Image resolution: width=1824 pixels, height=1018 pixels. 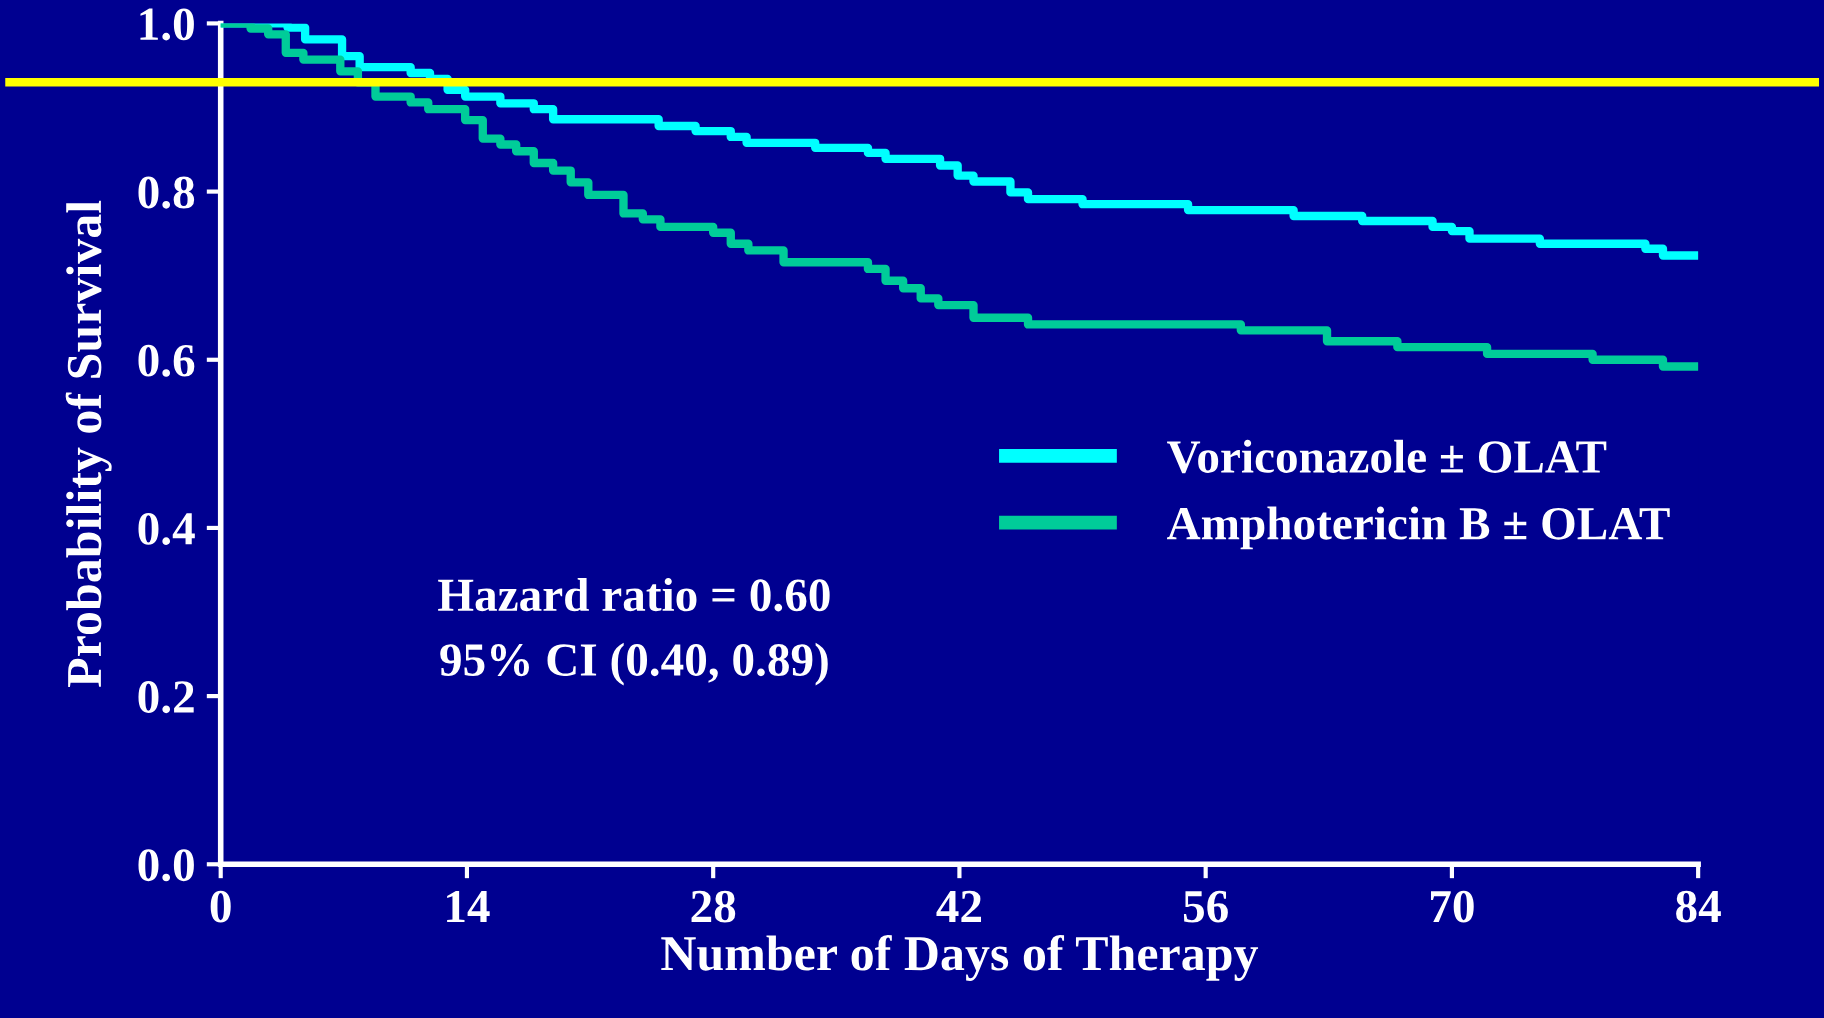 I want to click on y-tick-label: 0.2, so click(x=166, y=697).